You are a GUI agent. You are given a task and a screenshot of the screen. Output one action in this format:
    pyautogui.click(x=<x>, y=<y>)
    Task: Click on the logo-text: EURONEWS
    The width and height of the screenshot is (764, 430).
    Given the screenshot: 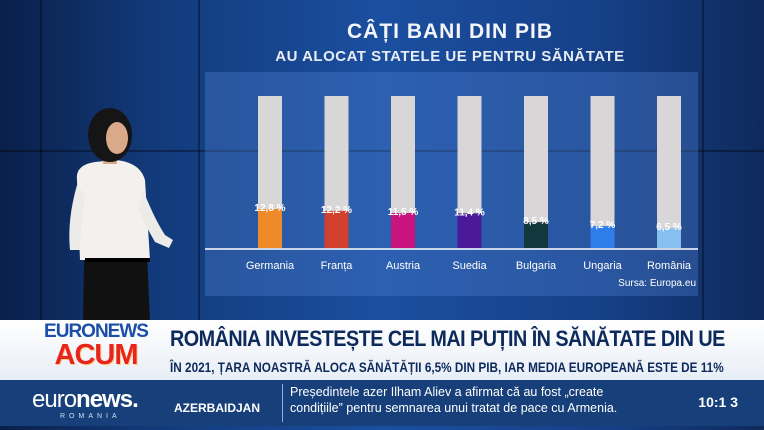 What is the action you would take?
    pyautogui.click(x=96, y=331)
    